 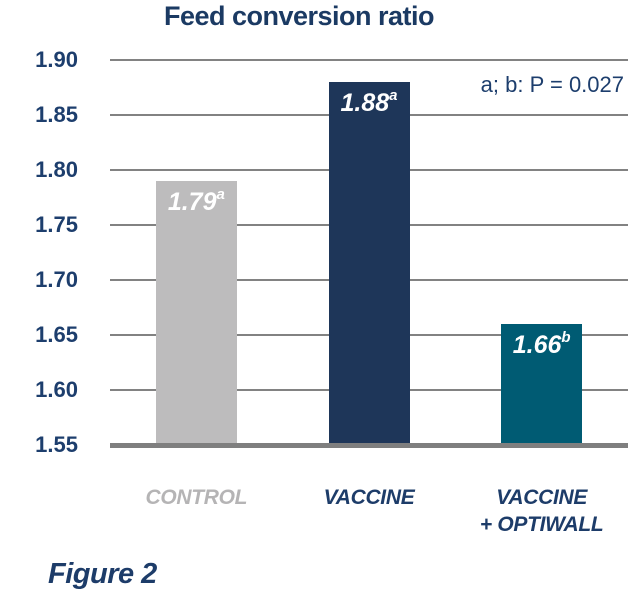 What do you see at coordinates (552, 84) in the screenshot?
I see `significance-annotation: a; b: P = 0.027` at bounding box center [552, 84].